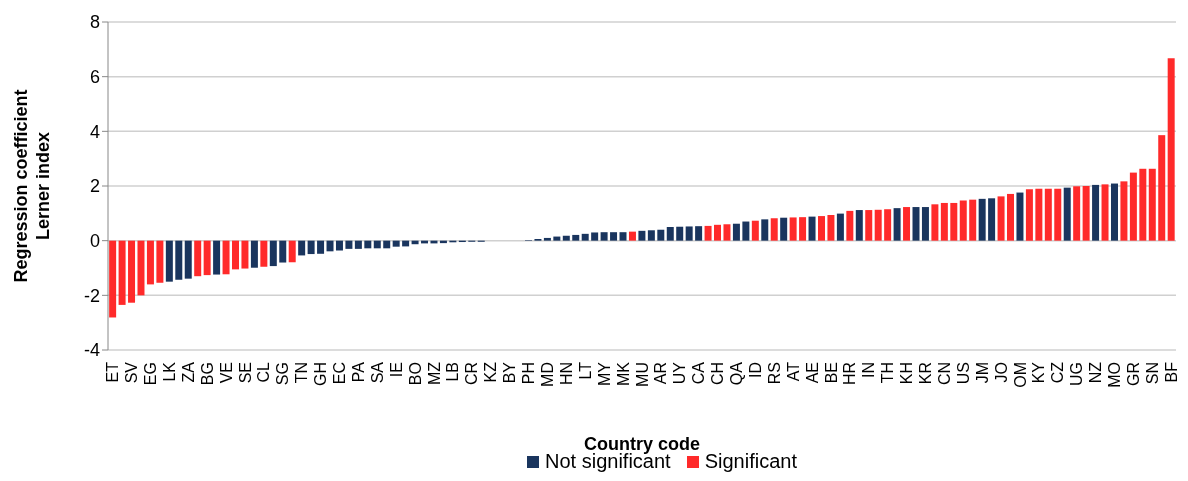 This screenshot has height=481, width=1188. What do you see at coordinates (642, 444) in the screenshot?
I see `x-axis-title: Country code` at bounding box center [642, 444].